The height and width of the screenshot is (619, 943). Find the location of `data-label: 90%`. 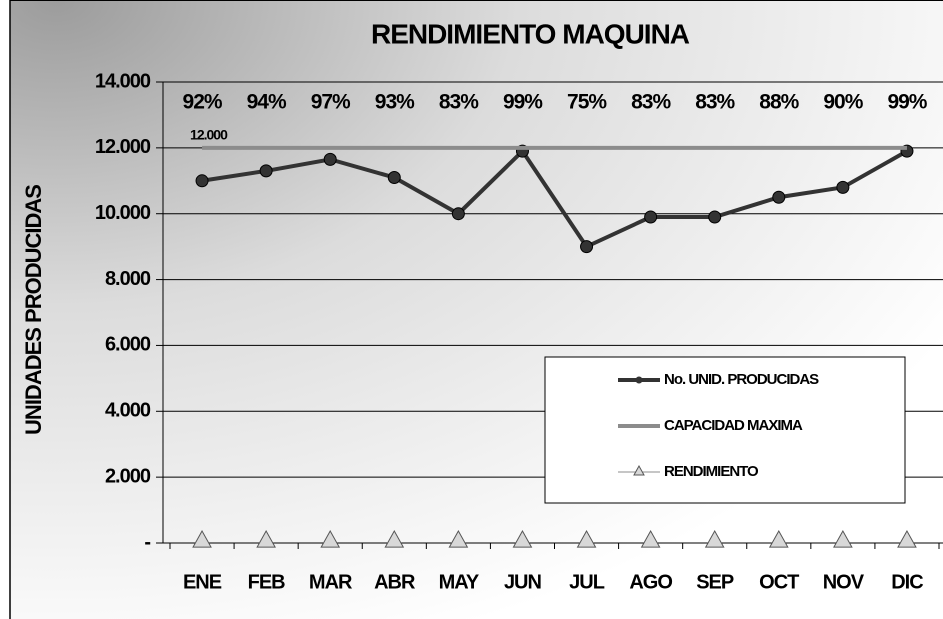

data-label: 90% is located at coordinates (843, 102).